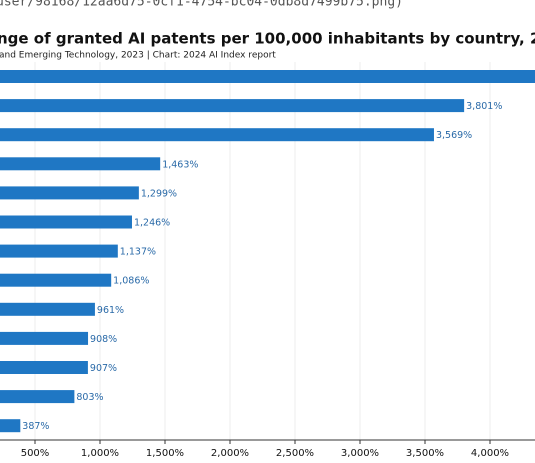 The height and width of the screenshot is (463, 535). What do you see at coordinates (165, 453) in the screenshot?
I see `x-tick-label: 1,500%` at bounding box center [165, 453].